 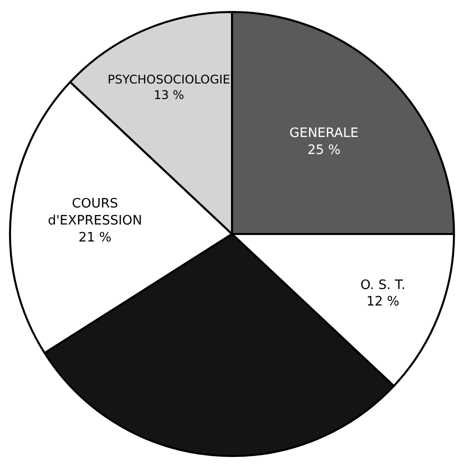 What do you see at coordinates (169, 79) in the screenshot?
I see `slice-label: PSYCHOSOCIOLOGIE` at bounding box center [169, 79].